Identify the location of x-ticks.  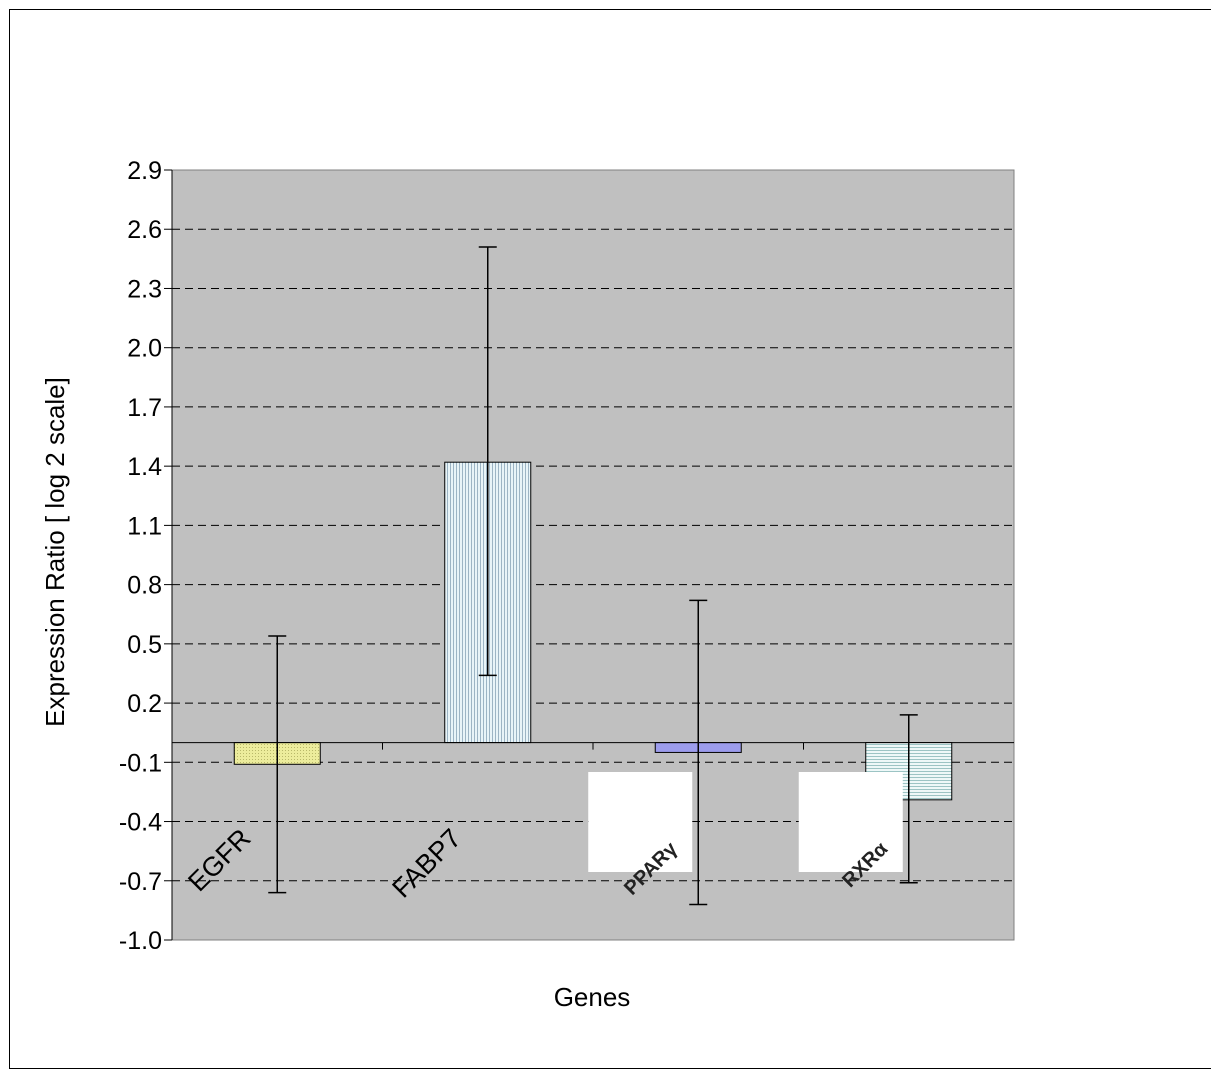
(593, 746).